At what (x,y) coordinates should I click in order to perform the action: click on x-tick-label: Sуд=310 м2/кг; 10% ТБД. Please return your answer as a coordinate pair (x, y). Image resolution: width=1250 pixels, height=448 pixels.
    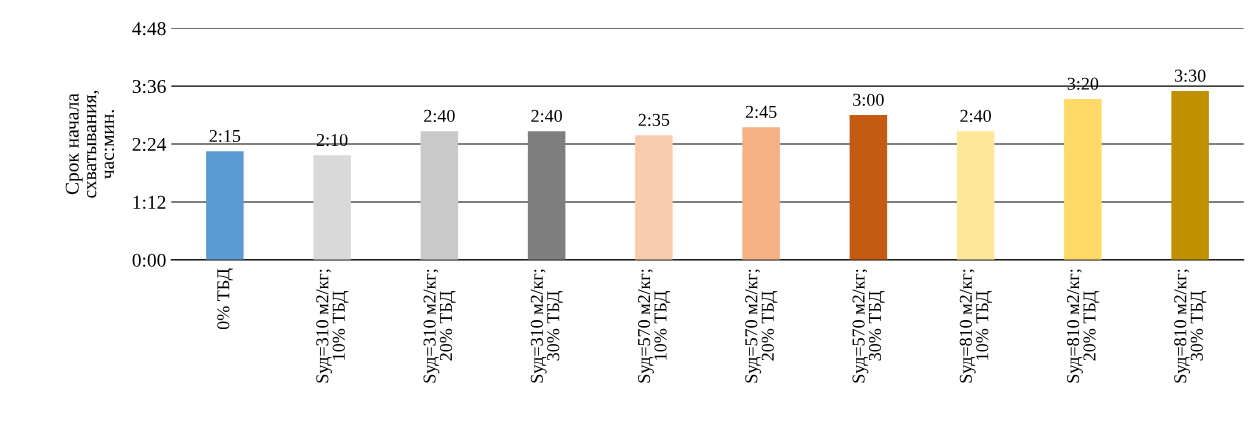
    Looking at the image, I should click on (332, 326).